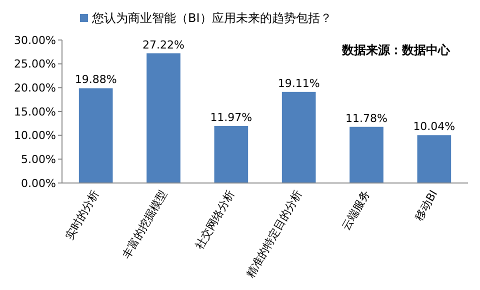 The height and width of the screenshot is (290, 480). I want to click on data-label: 19.88%, so click(95, 79).